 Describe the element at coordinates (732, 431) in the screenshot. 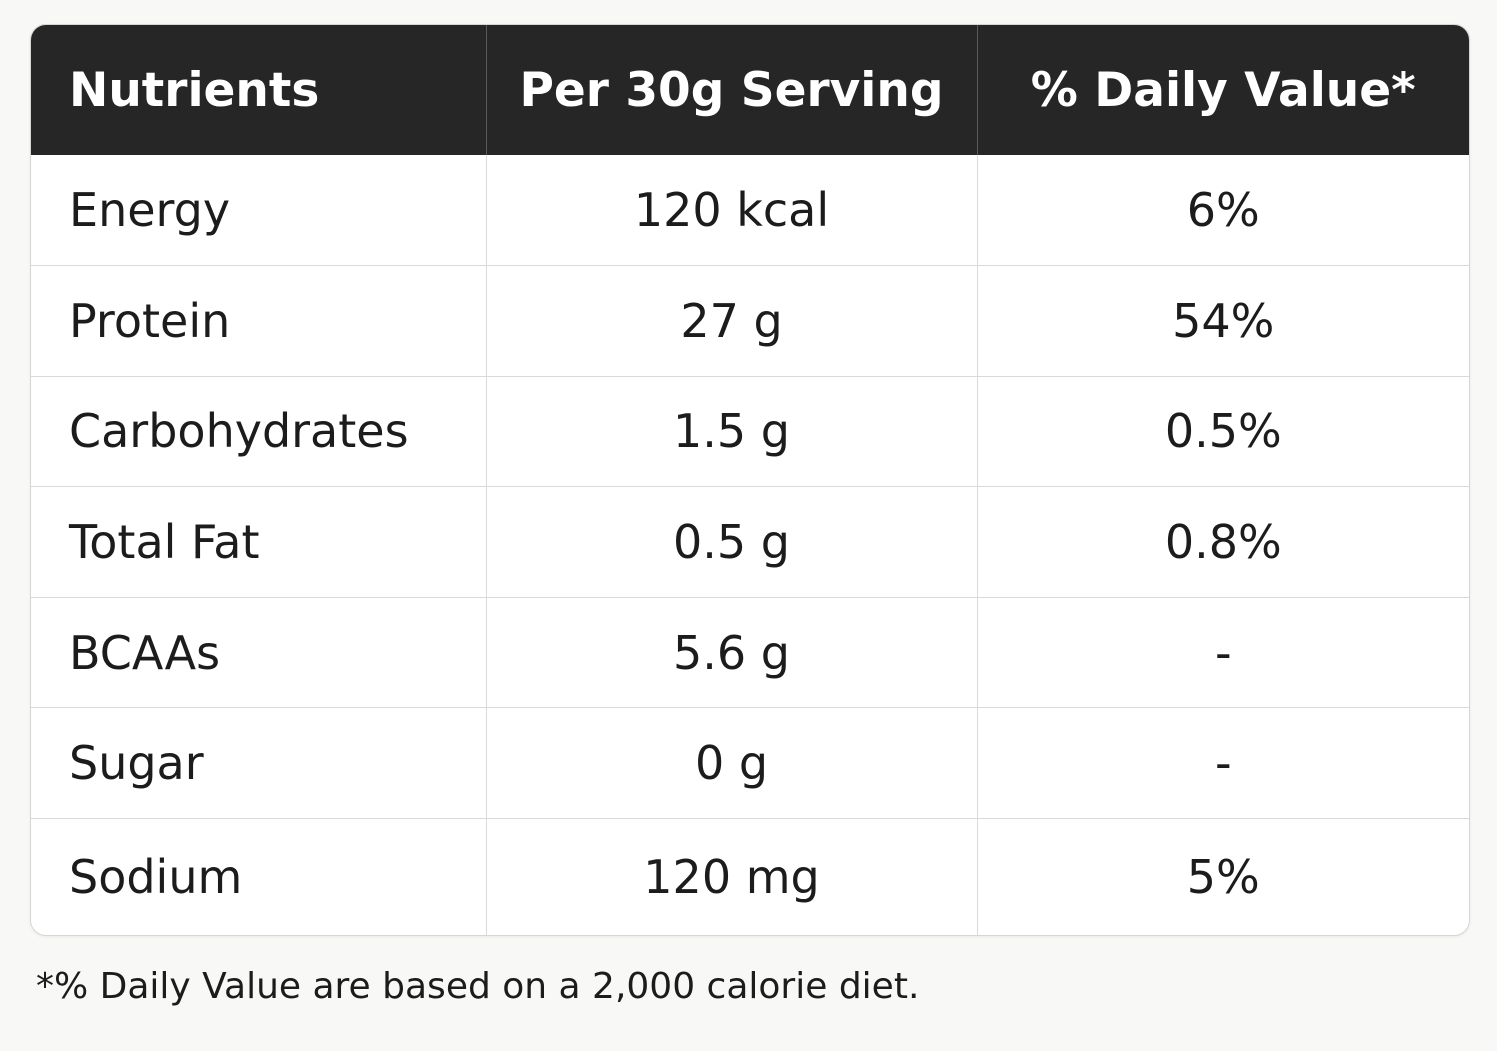

I see `per-serving-value: 1.5 g` at that location.